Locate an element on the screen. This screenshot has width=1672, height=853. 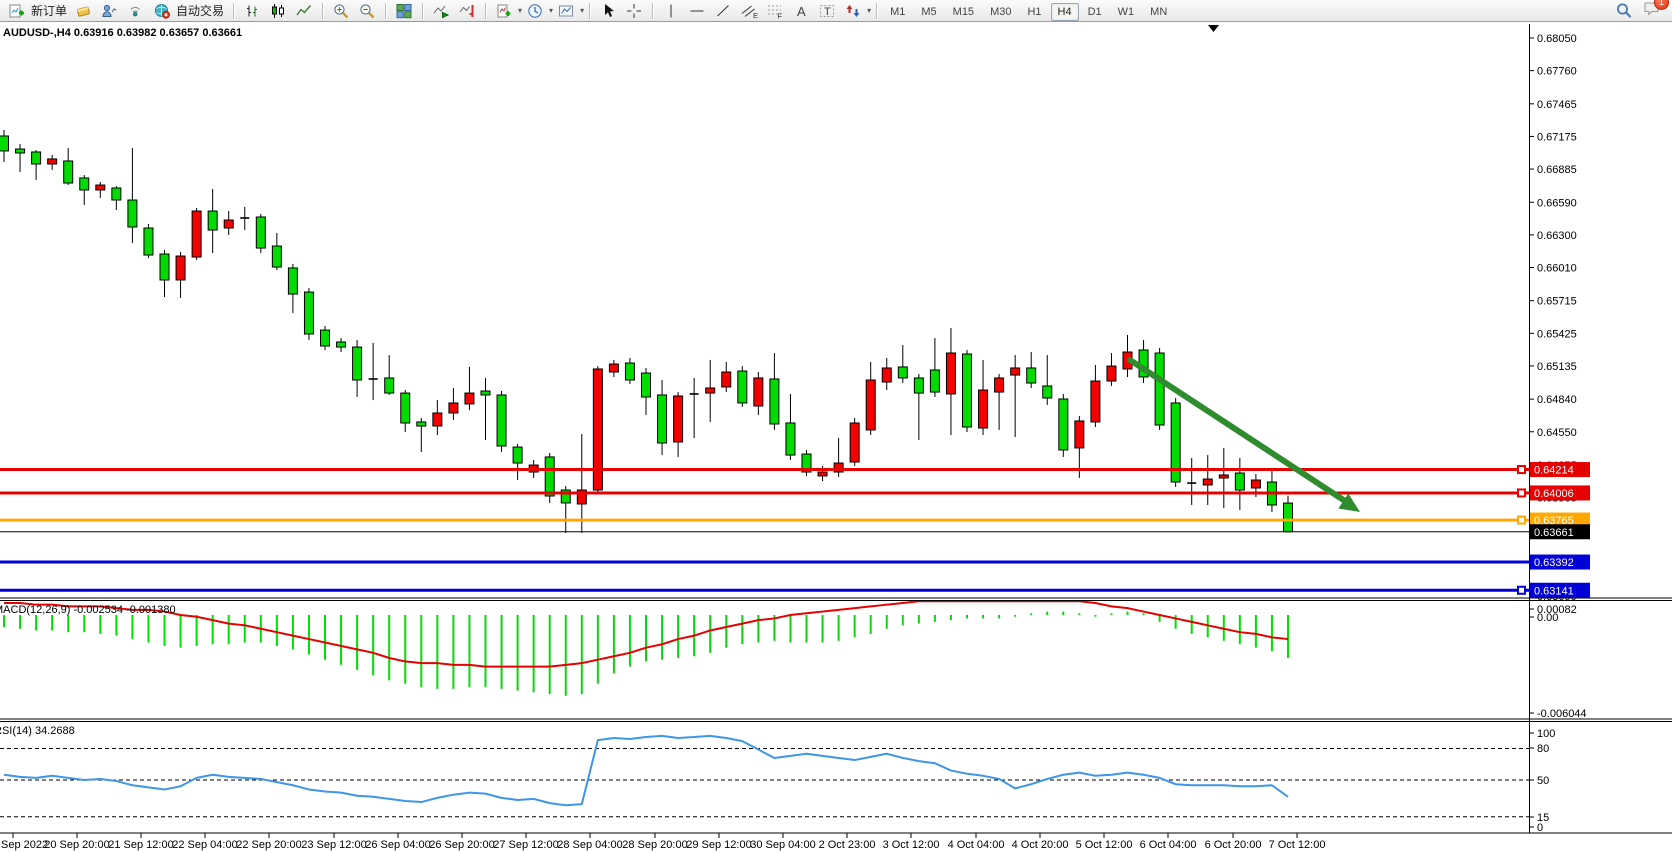
time-axis-label: 22 Sep 04:00 is located at coordinates (204, 845).